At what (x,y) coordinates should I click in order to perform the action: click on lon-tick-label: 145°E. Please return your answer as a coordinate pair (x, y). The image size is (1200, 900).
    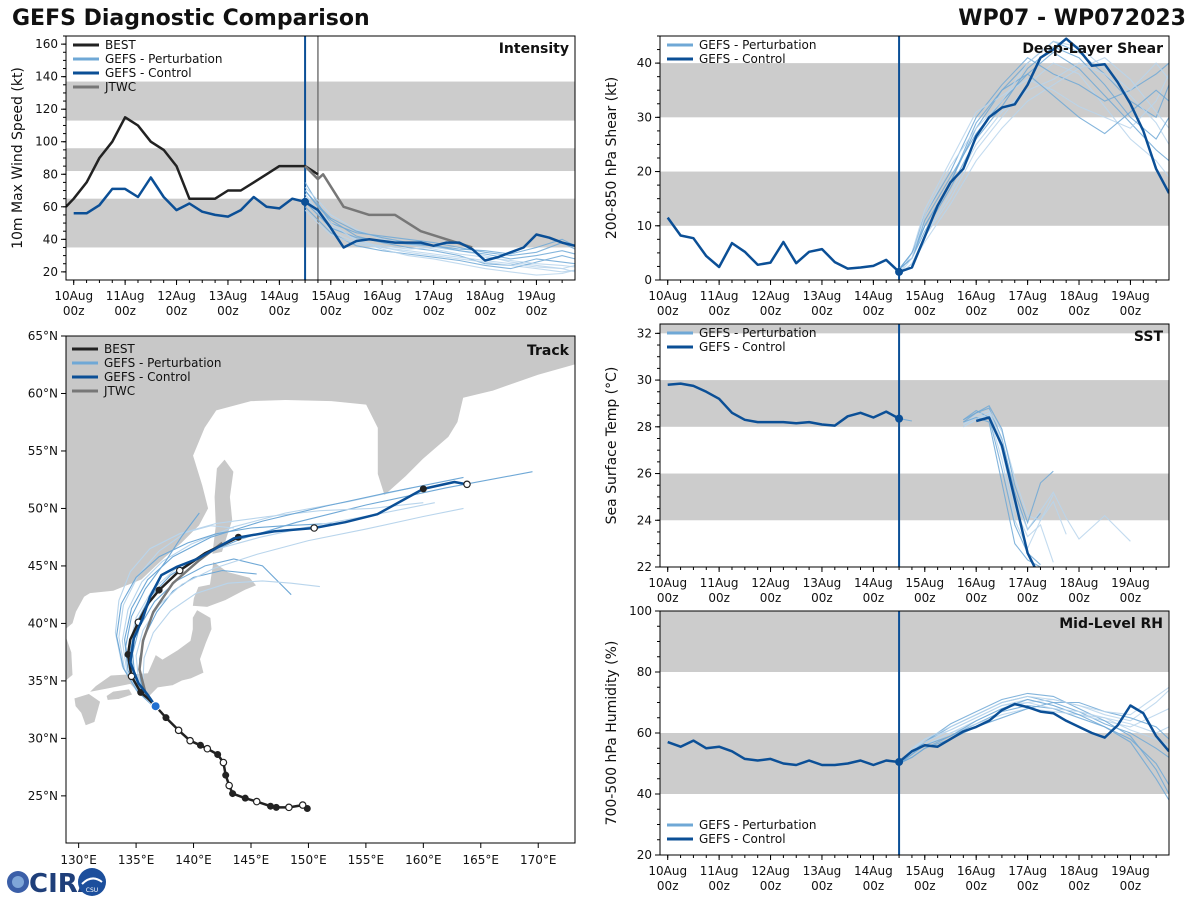
    Looking at the image, I should click on (251, 860).